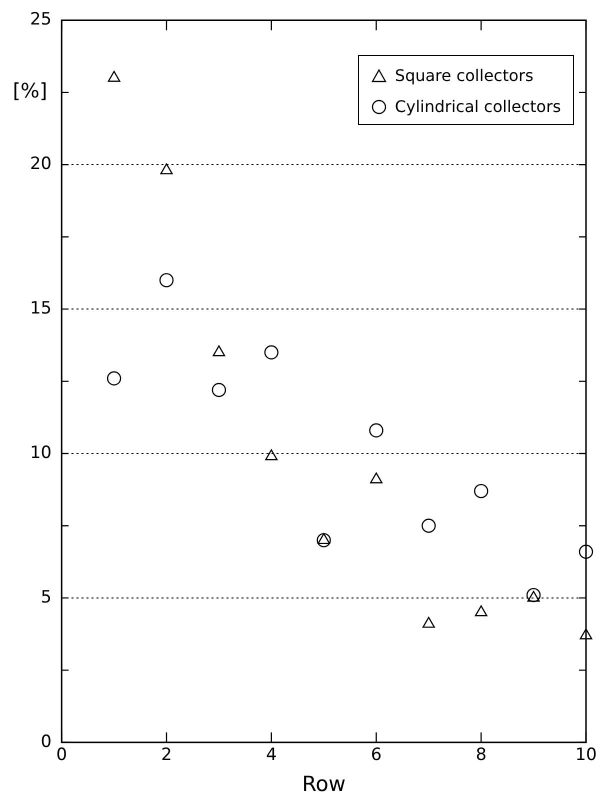 The height and width of the screenshot is (812, 600). What do you see at coordinates (481, 755) in the screenshot?
I see `x-tick-label: 8` at bounding box center [481, 755].